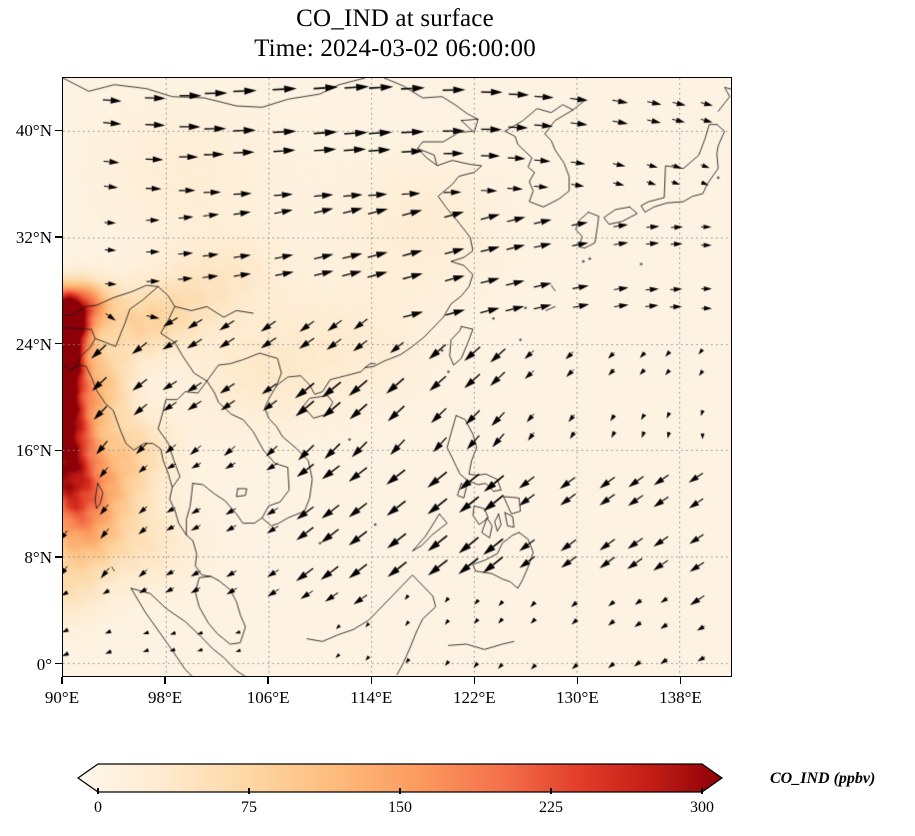 This screenshot has width=915, height=836. What do you see at coordinates (62, 697) in the screenshot?
I see `x-axis-tick-label: 90°E` at bounding box center [62, 697].